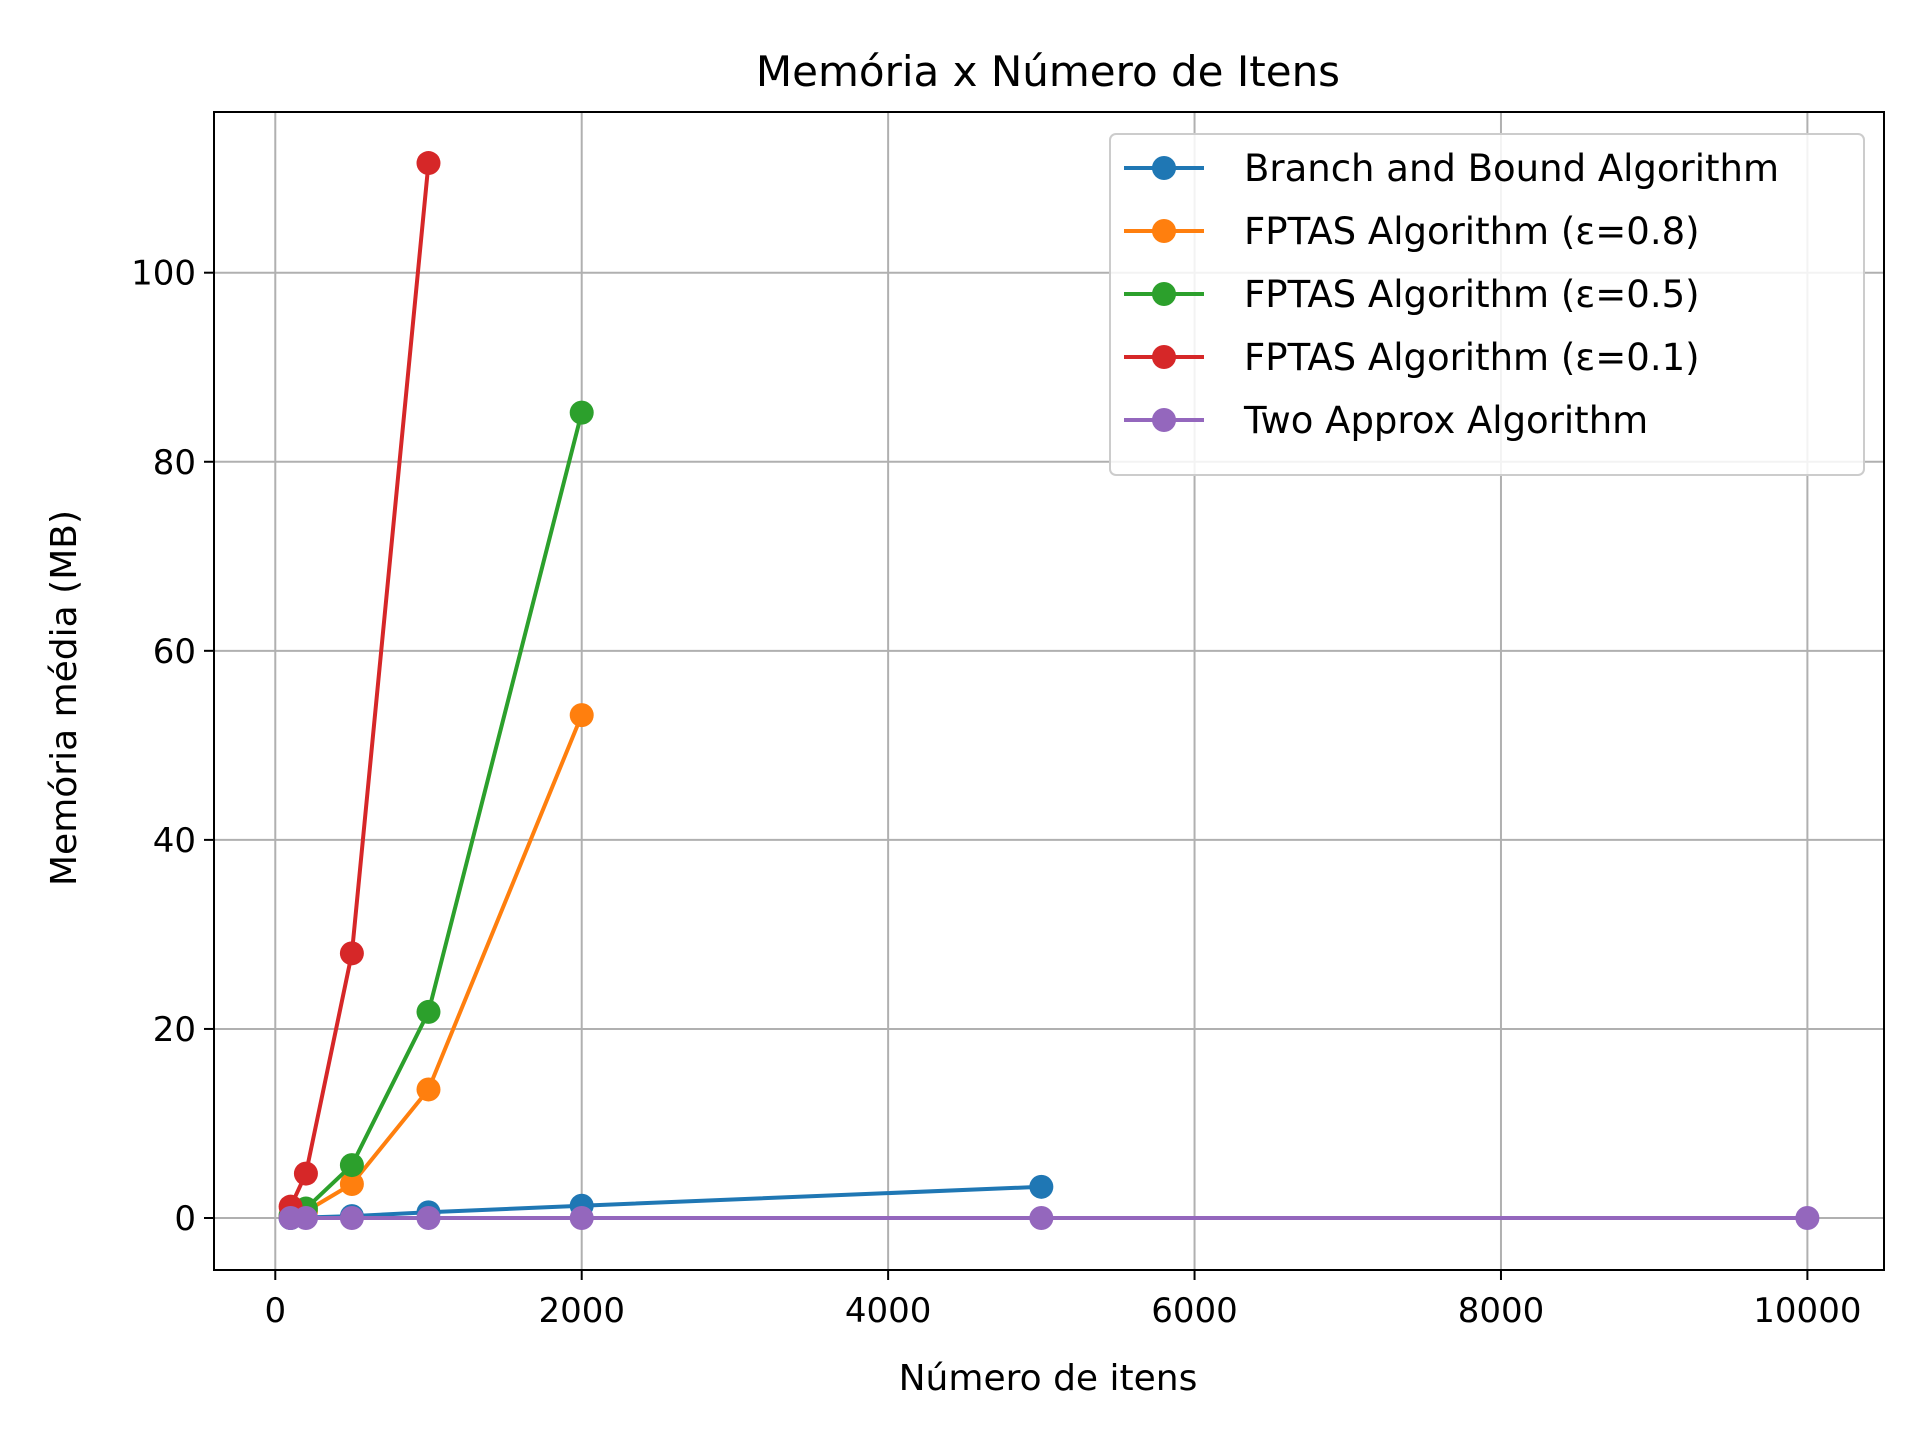  I want to click on chart-title: Memória x Número de Itens, so click(1048, 71).